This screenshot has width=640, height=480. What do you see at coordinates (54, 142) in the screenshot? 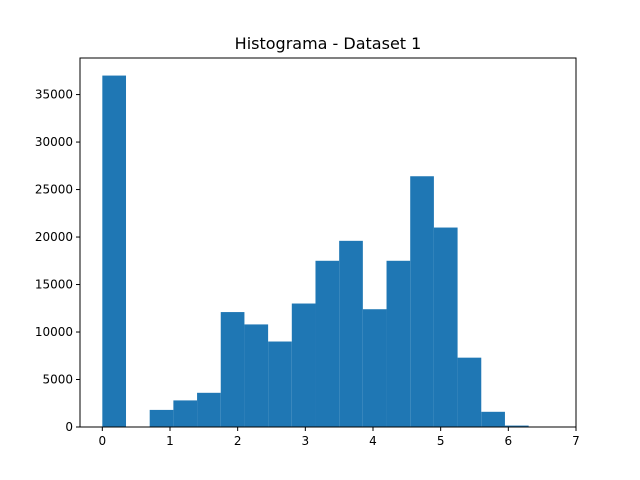
I see `y-tick-label-6: 30000` at bounding box center [54, 142].